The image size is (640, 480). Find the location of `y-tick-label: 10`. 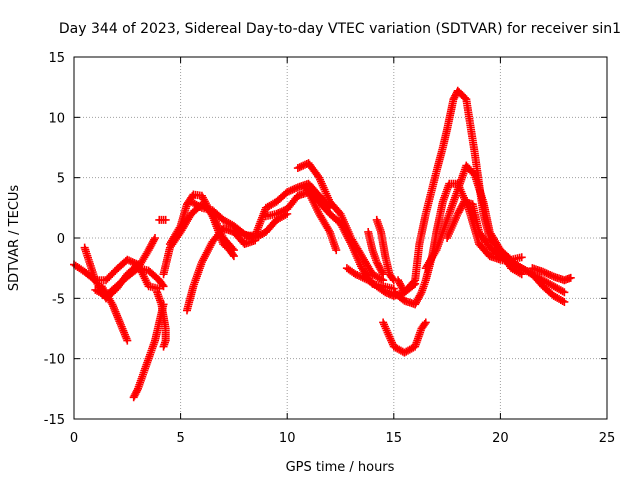

y-tick-label: 10 is located at coordinates (56, 118).